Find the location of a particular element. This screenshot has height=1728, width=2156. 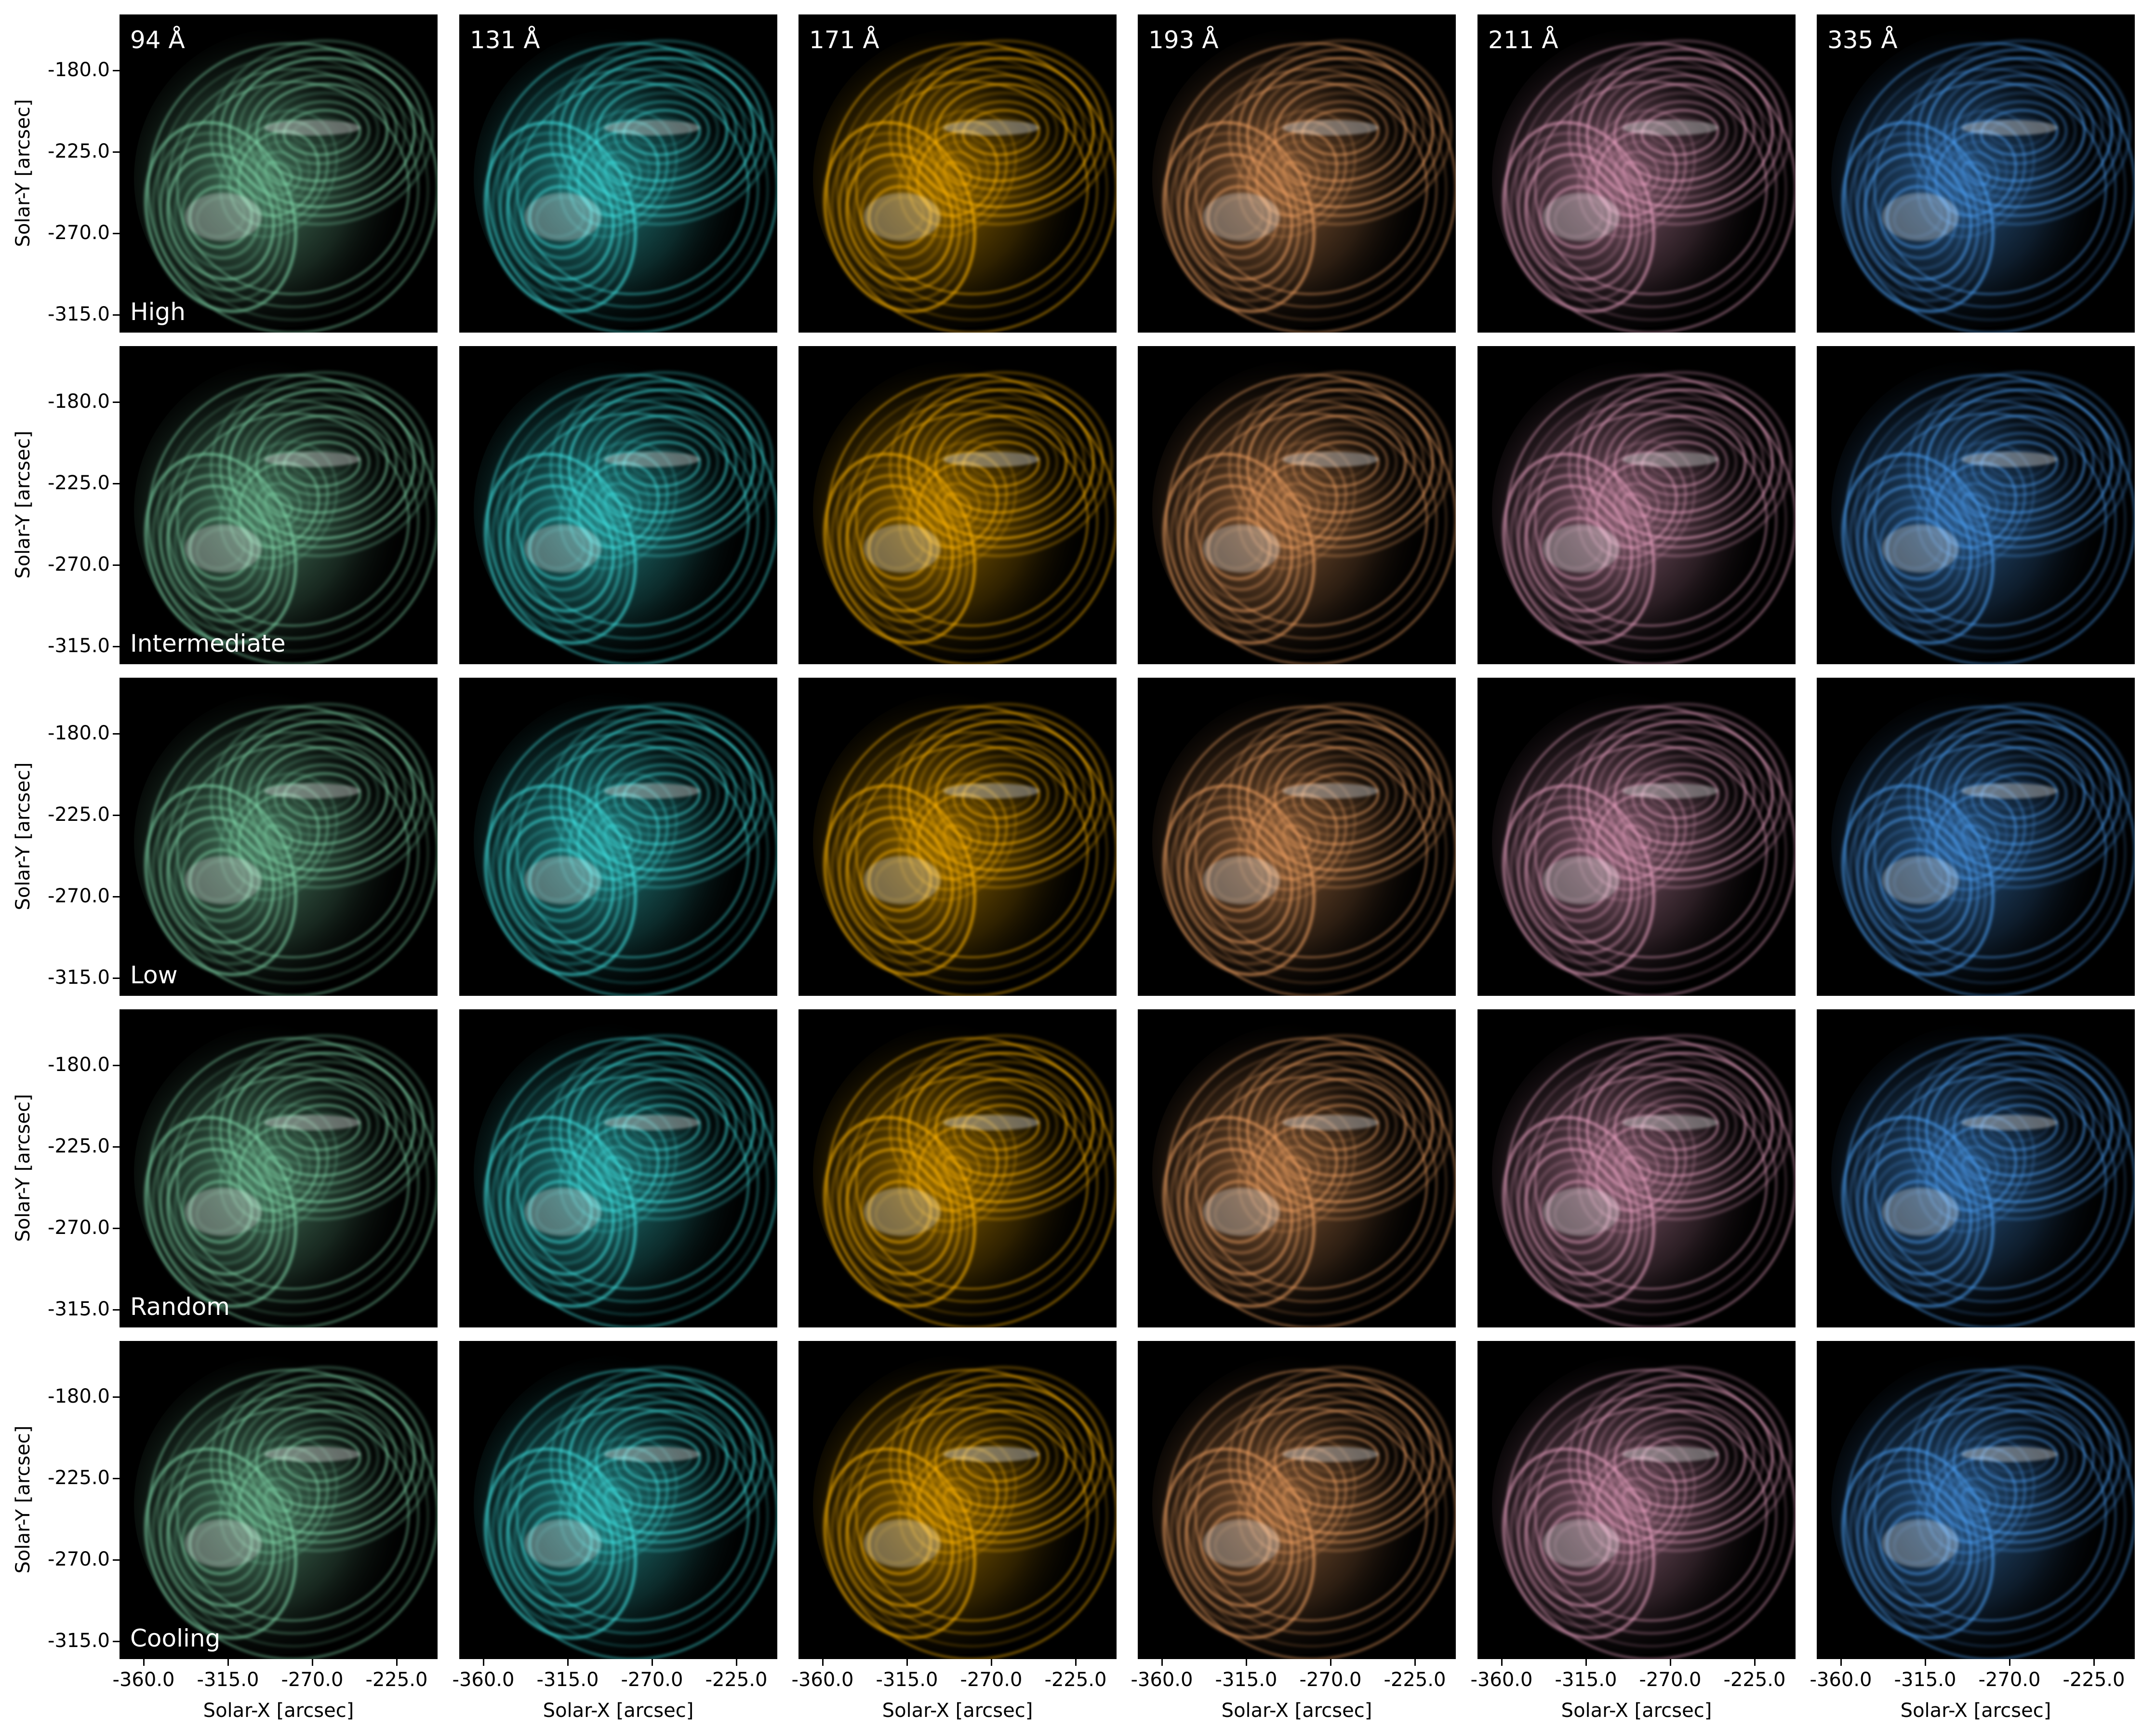

panel-intermediate-94: Intermediate is located at coordinates (279, 505).